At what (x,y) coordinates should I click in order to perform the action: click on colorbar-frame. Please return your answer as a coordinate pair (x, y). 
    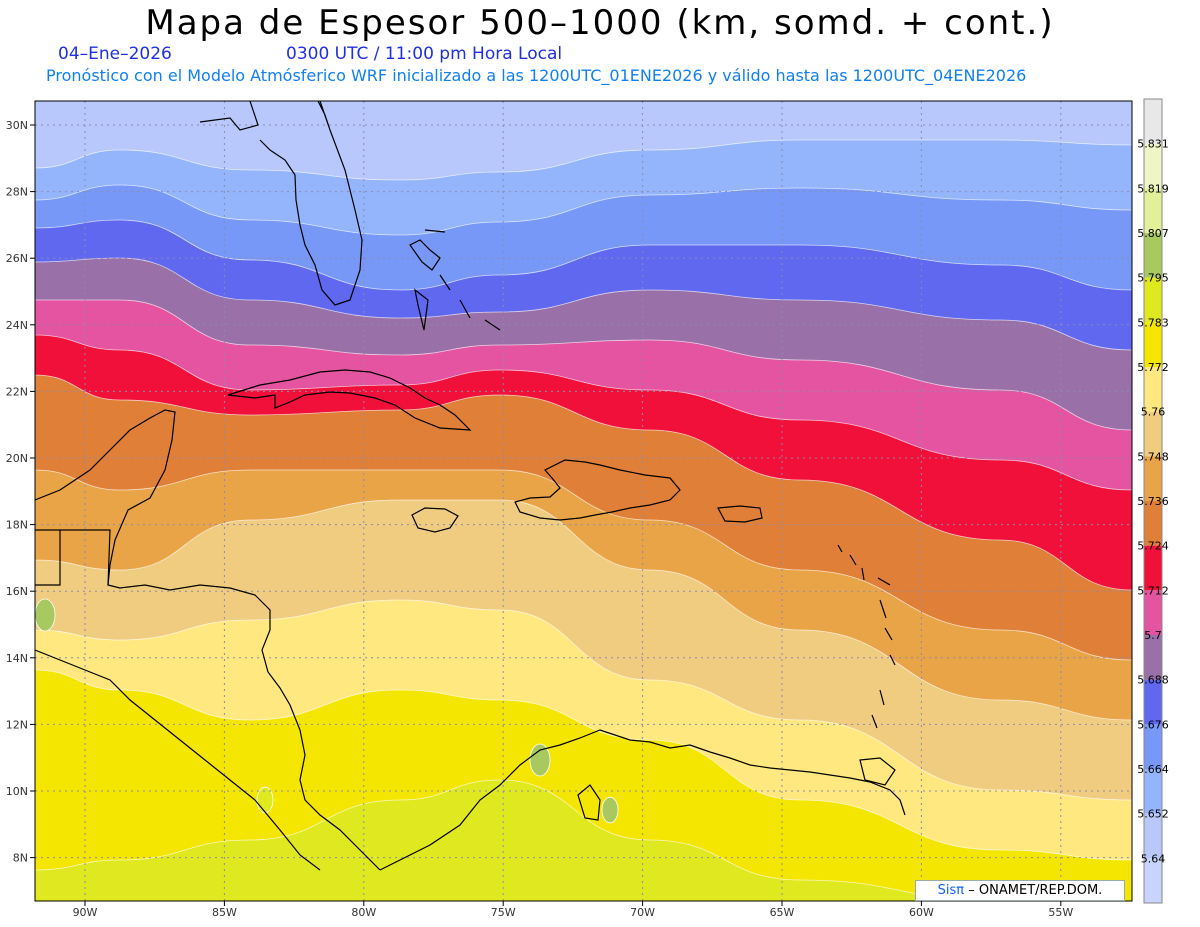
    Looking at the image, I should click on (1153, 501).